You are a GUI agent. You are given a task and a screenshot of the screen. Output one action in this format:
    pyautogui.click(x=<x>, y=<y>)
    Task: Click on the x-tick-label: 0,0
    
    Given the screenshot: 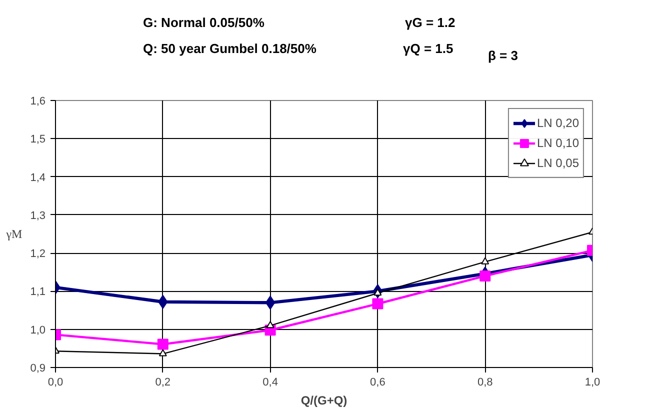 What is the action you would take?
    pyautogui.click(x=56, y=382)
    